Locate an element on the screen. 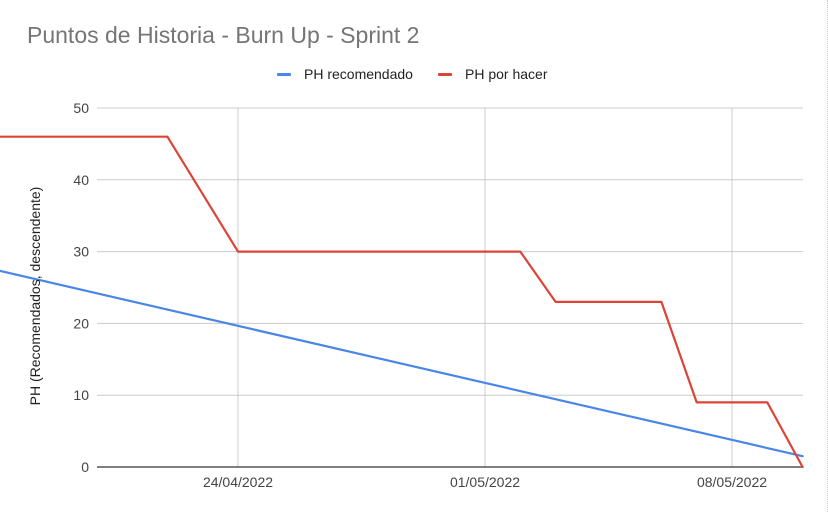 The width and height of the screenshot is (828, 512). legend-item-ph-por-hacer: PH por hacer is located at coordinates (492, 74).